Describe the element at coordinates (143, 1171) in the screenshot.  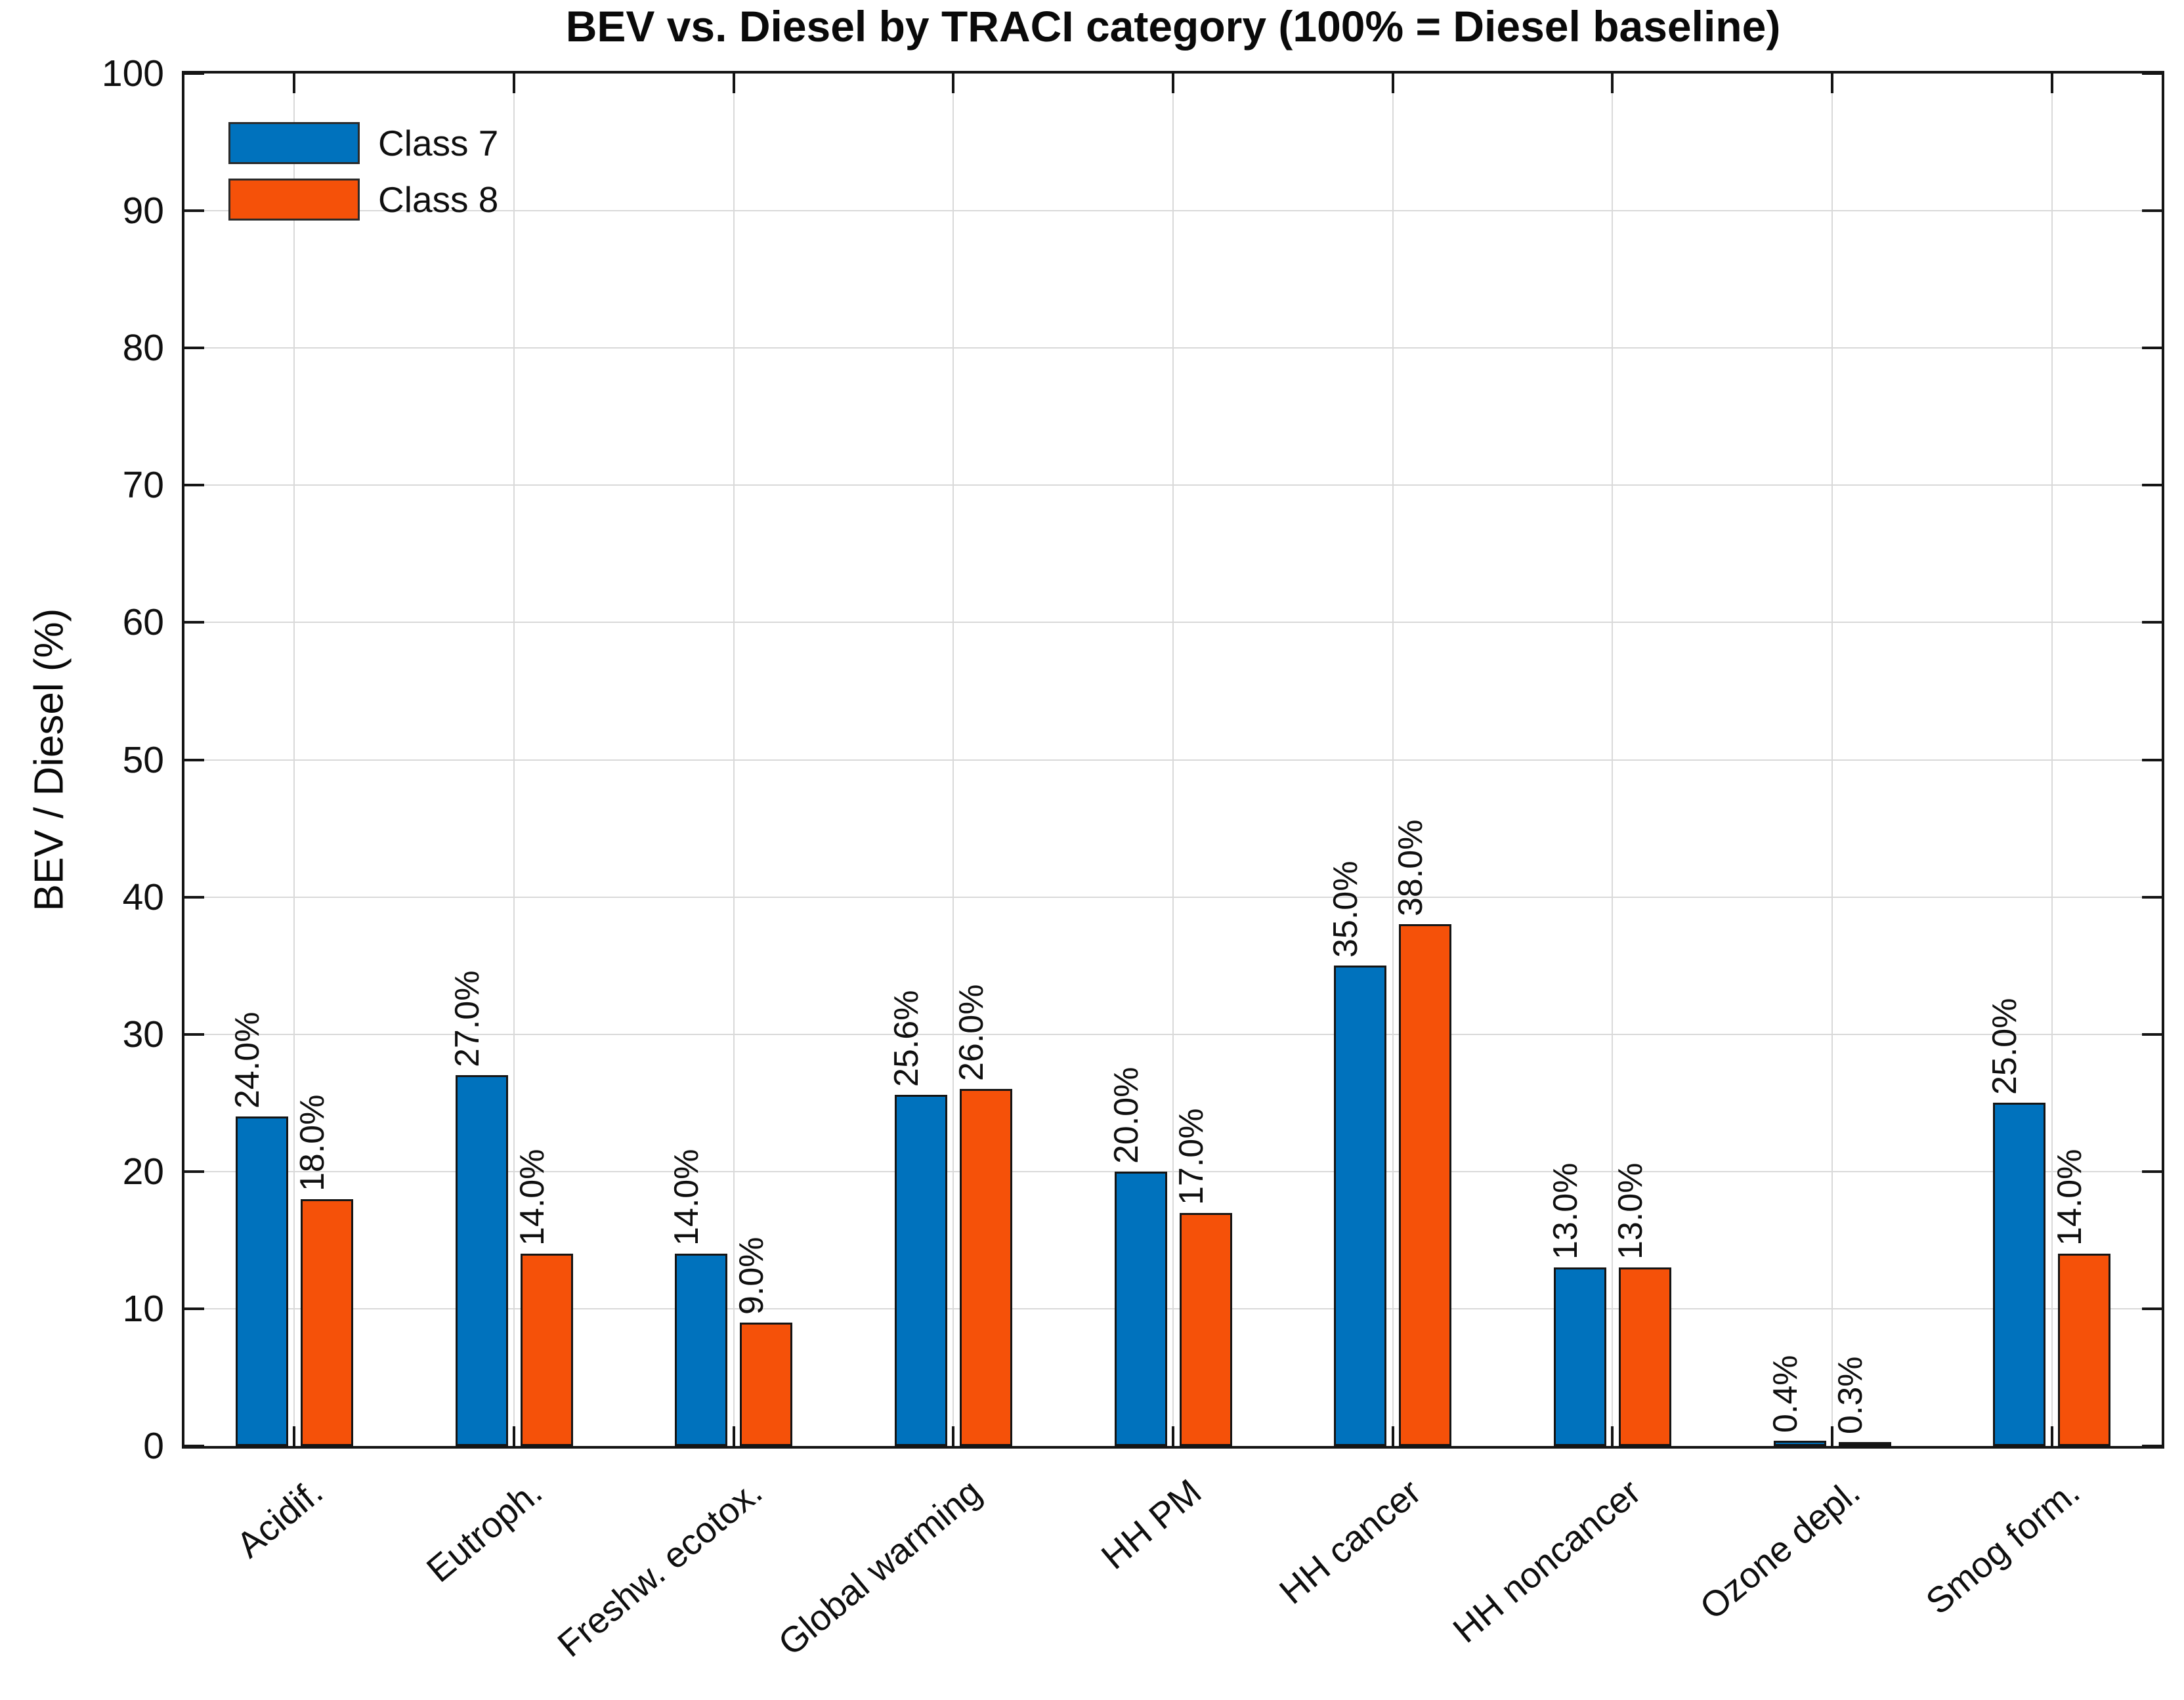
I see `y-tick-label-20: 20` at that location.